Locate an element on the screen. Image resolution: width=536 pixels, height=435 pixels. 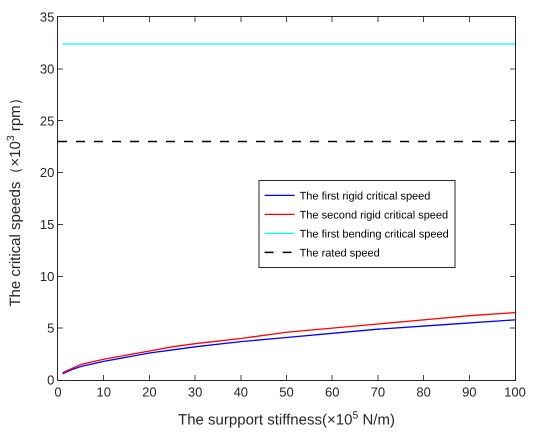
x-axis-title: The surpport stiffness(×10$^{5}$ N/m) is located at coordinates (286, 419).